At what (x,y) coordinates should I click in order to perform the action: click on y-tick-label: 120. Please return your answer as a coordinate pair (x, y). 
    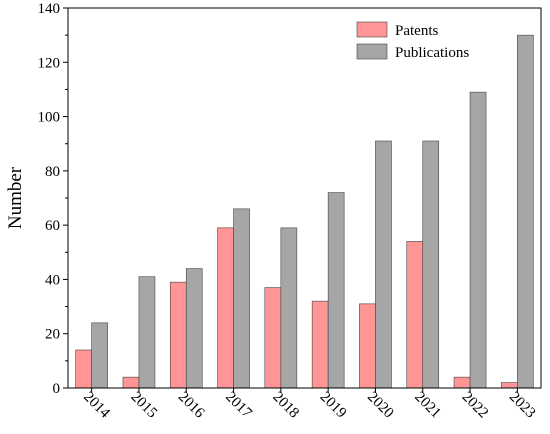
    Looking at the image, I should click on (49, 63).